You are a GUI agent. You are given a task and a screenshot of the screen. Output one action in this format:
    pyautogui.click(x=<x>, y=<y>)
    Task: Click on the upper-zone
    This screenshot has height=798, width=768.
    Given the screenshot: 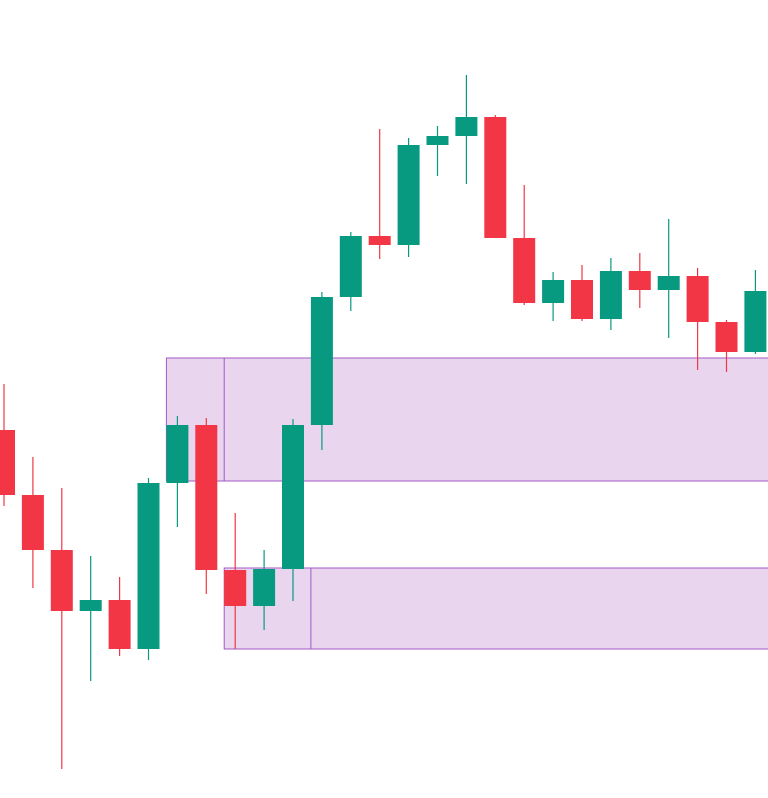 What is the action you would take?
    pyautogui.click(x=466, y=419)
    